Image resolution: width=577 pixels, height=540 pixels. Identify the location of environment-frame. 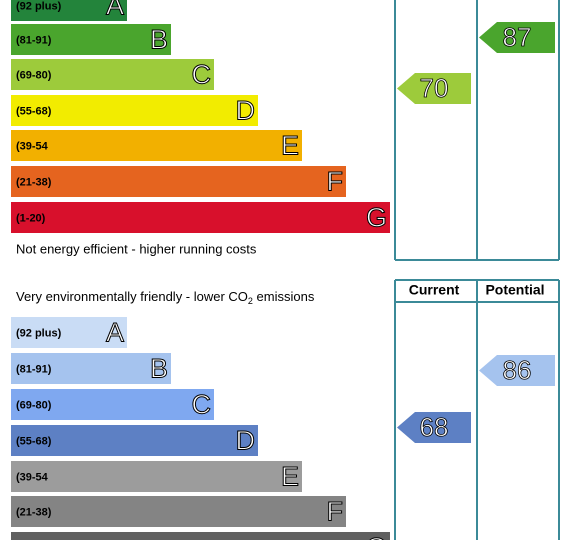
(477, 409).